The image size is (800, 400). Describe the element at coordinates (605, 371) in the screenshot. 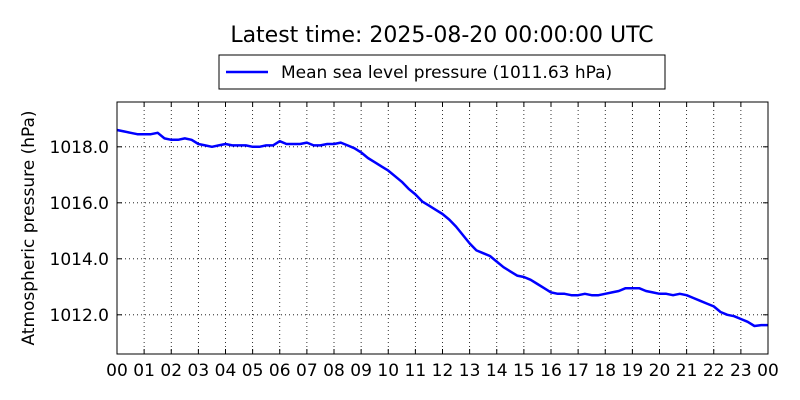

I see `x-tick-label: 18` at that location.